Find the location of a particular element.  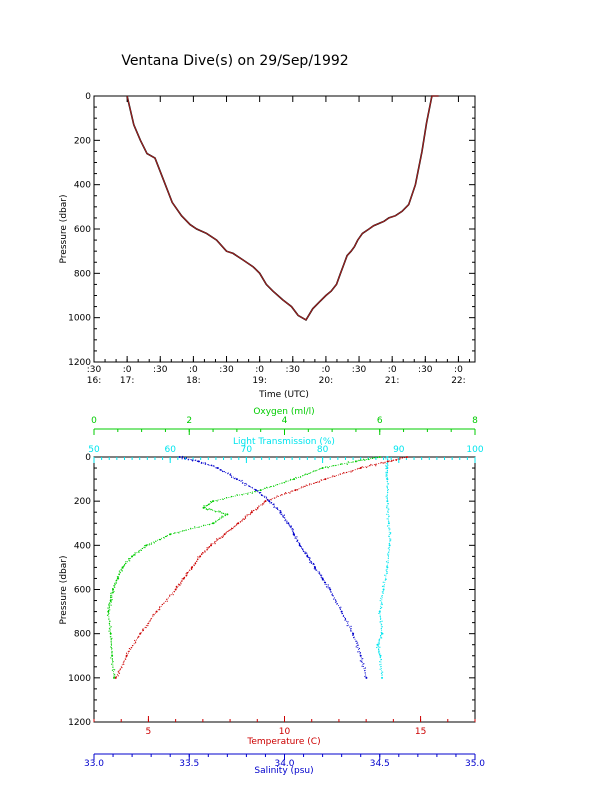

x-tick-label-minutes: :30 is located at coordinates (359, 370).